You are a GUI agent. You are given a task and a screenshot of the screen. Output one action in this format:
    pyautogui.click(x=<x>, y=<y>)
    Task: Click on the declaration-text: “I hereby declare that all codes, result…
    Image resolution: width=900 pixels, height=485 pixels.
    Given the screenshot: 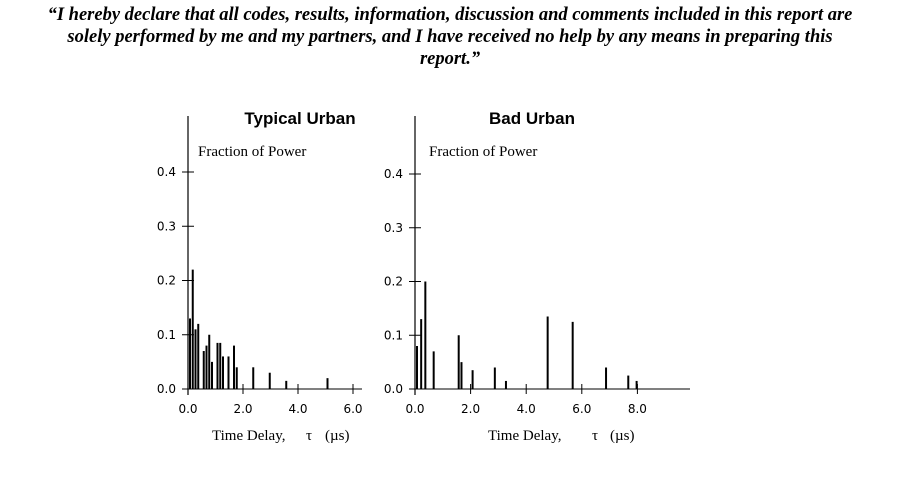 What is the action you would take?
    pyautogui.click(x=450, y=37)
    